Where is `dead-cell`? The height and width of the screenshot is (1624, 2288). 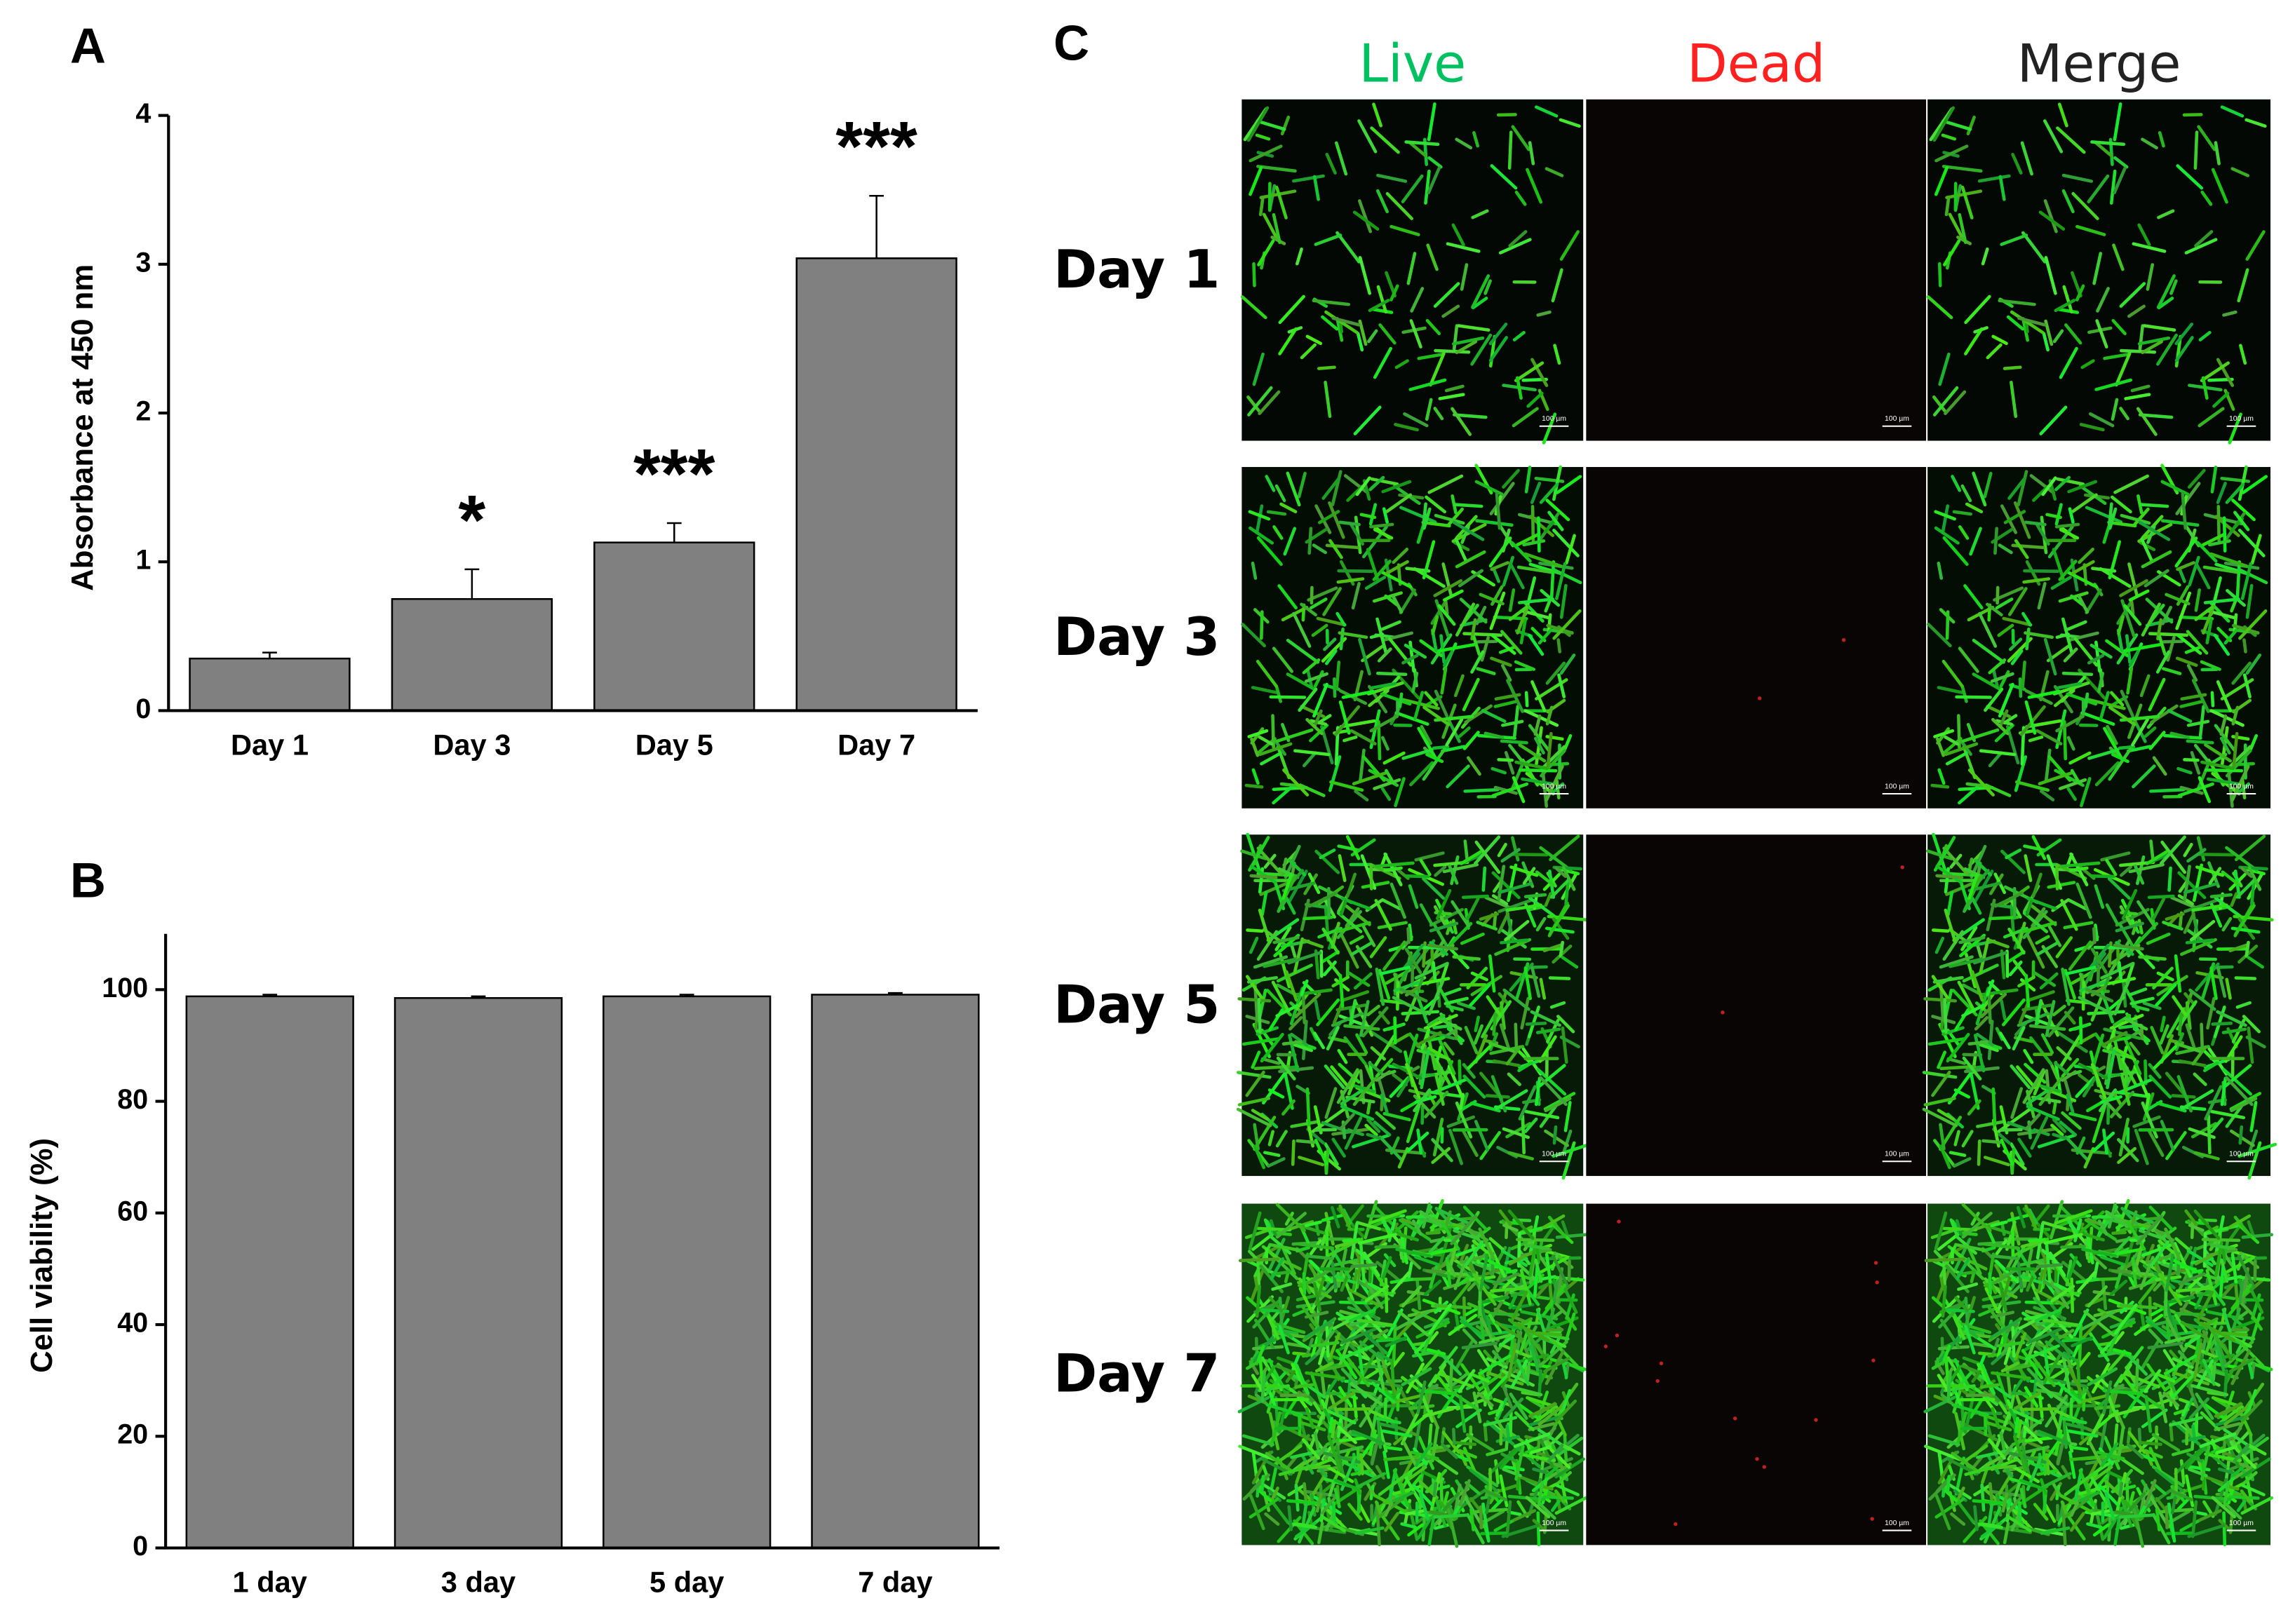 dead-cell is located at coordinates (1872, 1519).